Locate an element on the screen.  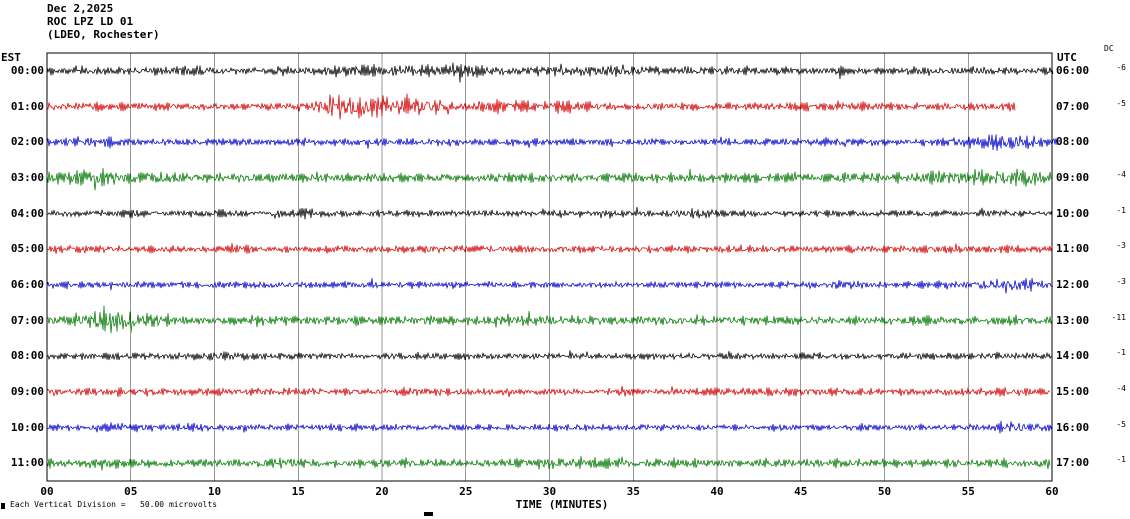
row-label-utc: 12:00 is located at coordinates (1073, 284).